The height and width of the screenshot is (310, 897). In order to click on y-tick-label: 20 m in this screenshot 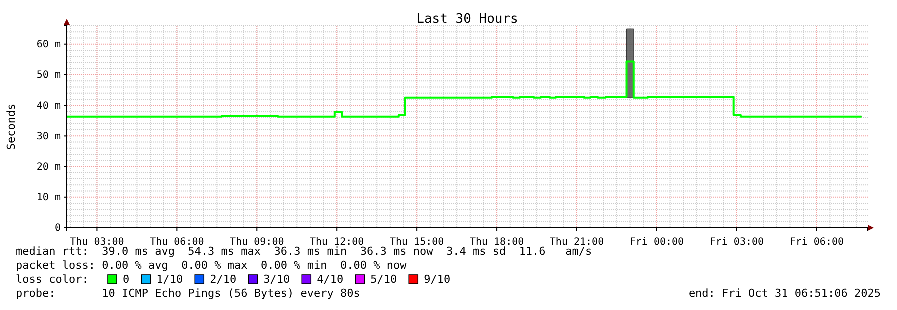, I will do `click(48, 167)`.